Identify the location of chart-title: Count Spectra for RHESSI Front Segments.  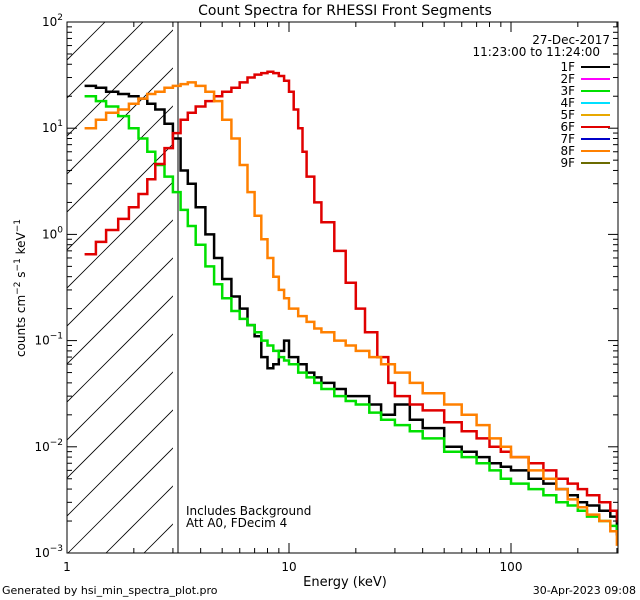
(345, 11).